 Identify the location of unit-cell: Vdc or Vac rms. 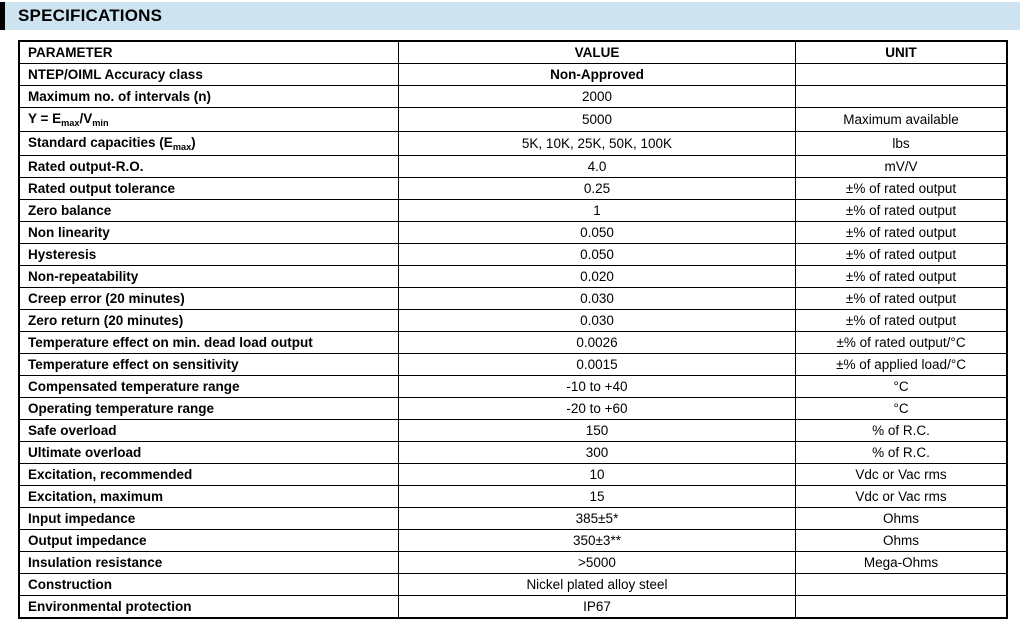
(901, 496).